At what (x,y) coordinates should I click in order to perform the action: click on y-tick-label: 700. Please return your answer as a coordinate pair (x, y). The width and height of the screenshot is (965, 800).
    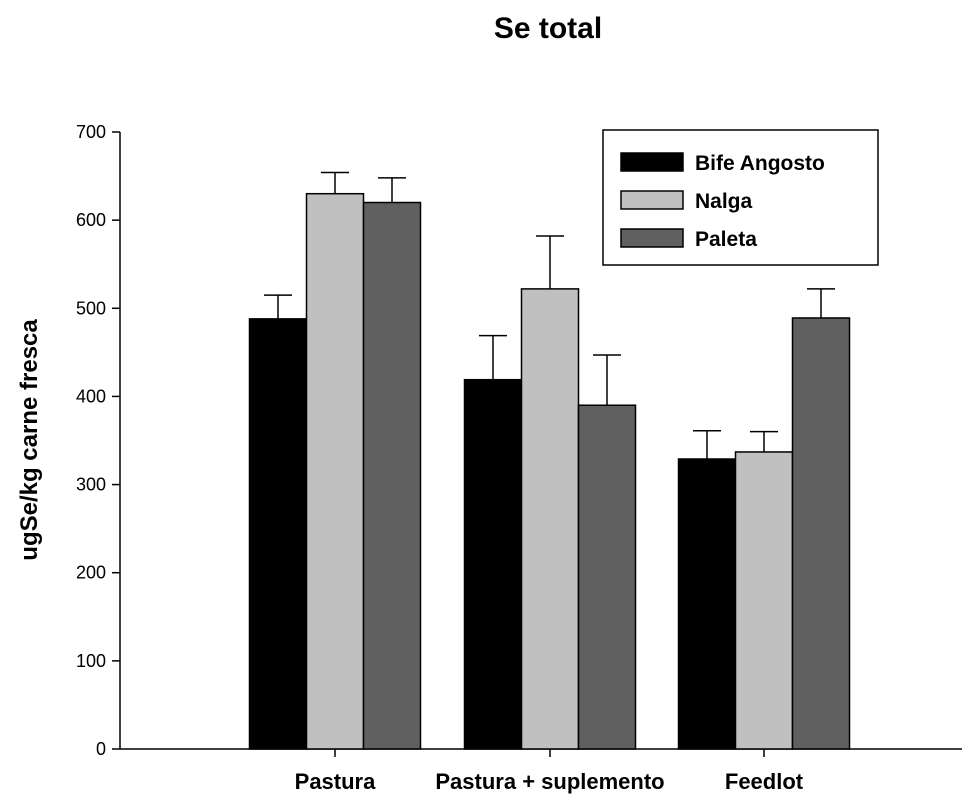
    Looking at the image, I should click on (91, 132).